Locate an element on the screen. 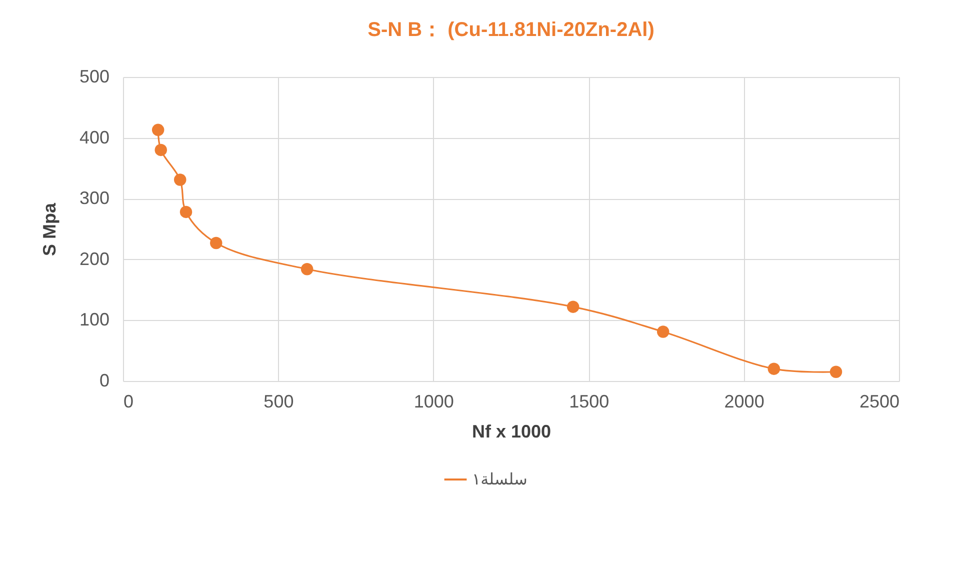  y-tick-label: 300 is located at coordinates (94, 198).